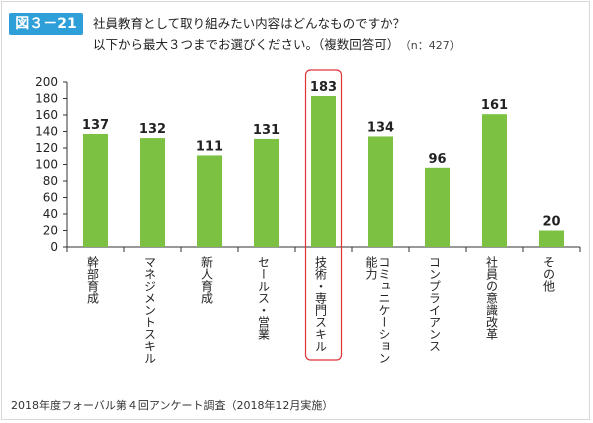 The width and height of the screenshot is (593, 423). I want to click on highlight-box, so click(323, 215).